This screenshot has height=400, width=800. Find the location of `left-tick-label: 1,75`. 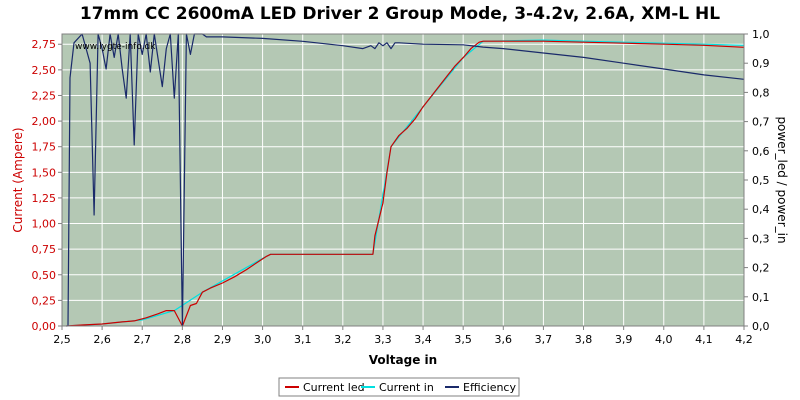

left-tick-label: 1,75 is located at coordinates (44, 147).